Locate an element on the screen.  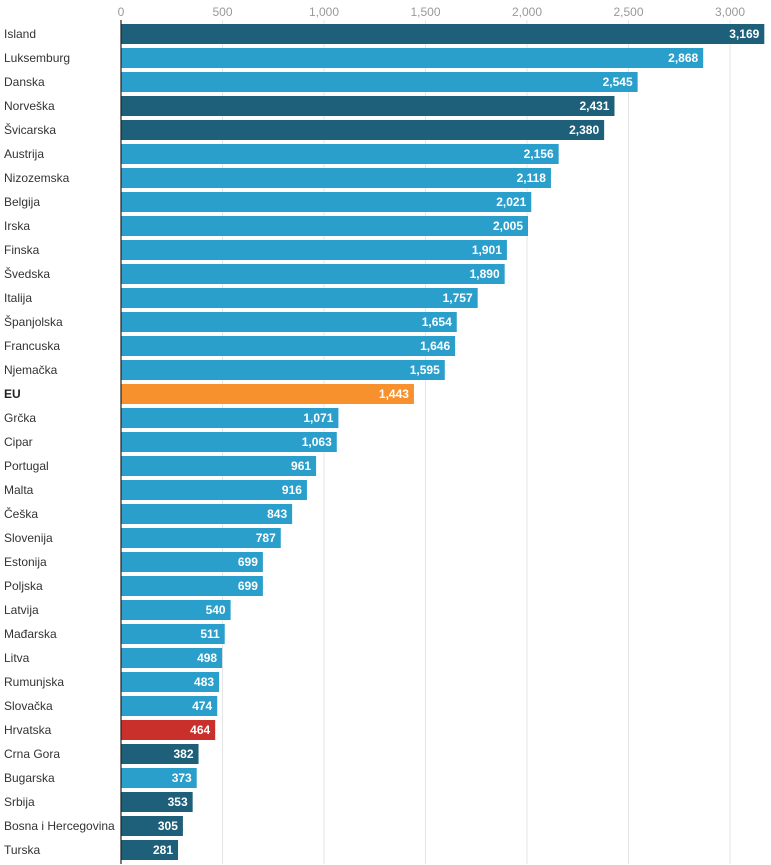
category-label: Mađarska is located at coordinates (30, 634).